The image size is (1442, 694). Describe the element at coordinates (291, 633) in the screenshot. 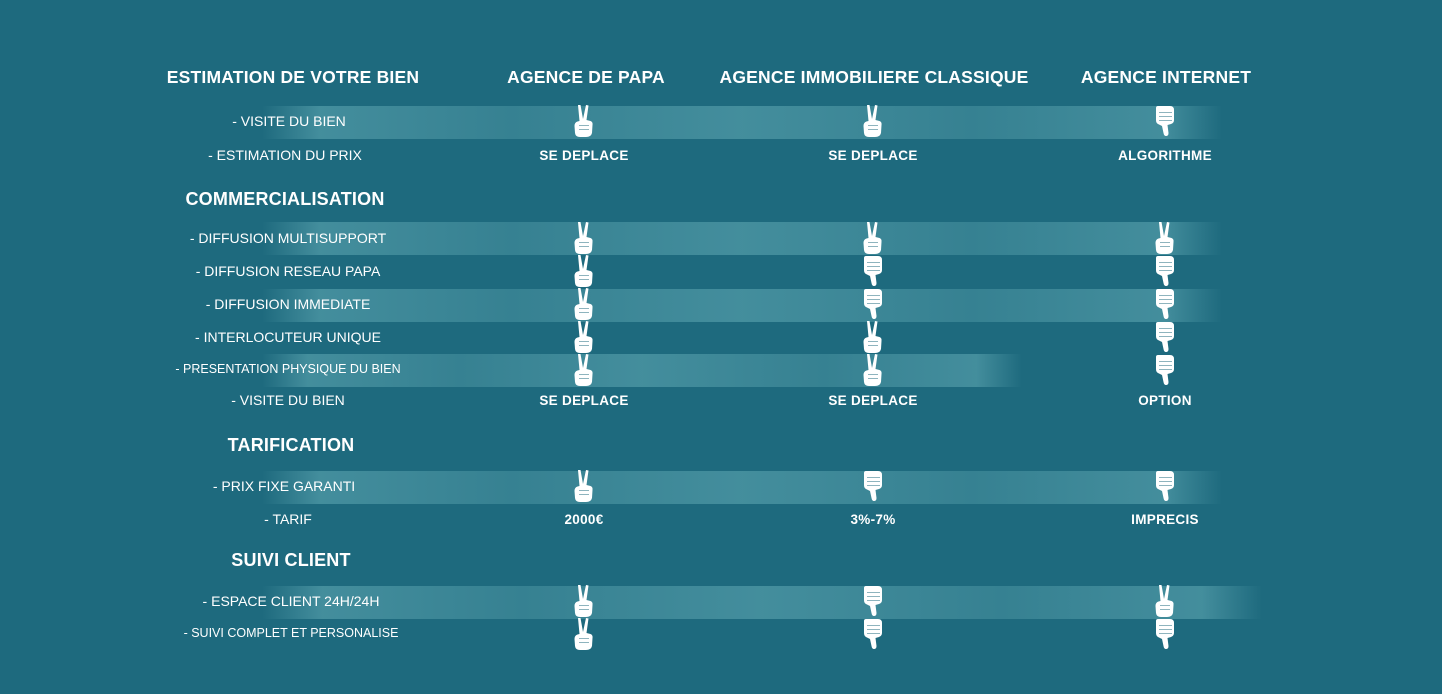

I see `row-label: - SUIVI COMPLET ET PERSONALISE` at that location.